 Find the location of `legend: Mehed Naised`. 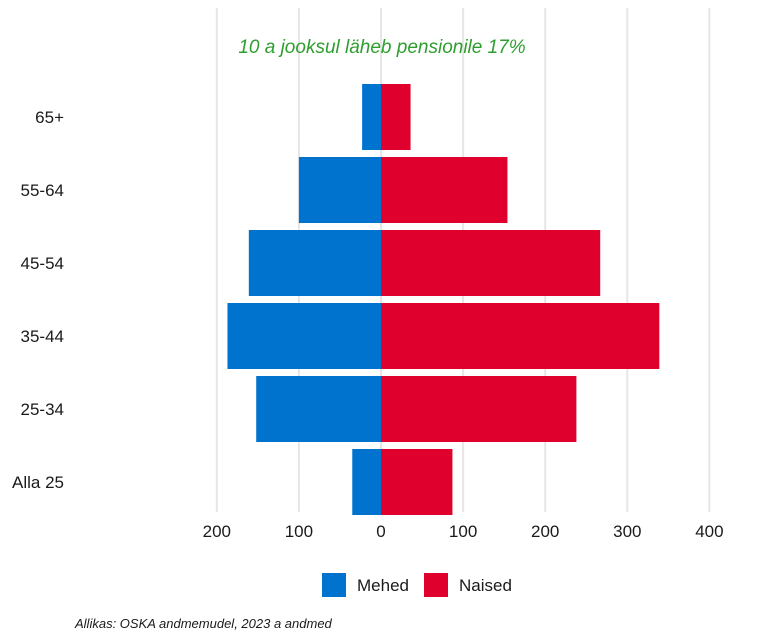

legend: Mehed Naised is located at coordinates (417, 585).